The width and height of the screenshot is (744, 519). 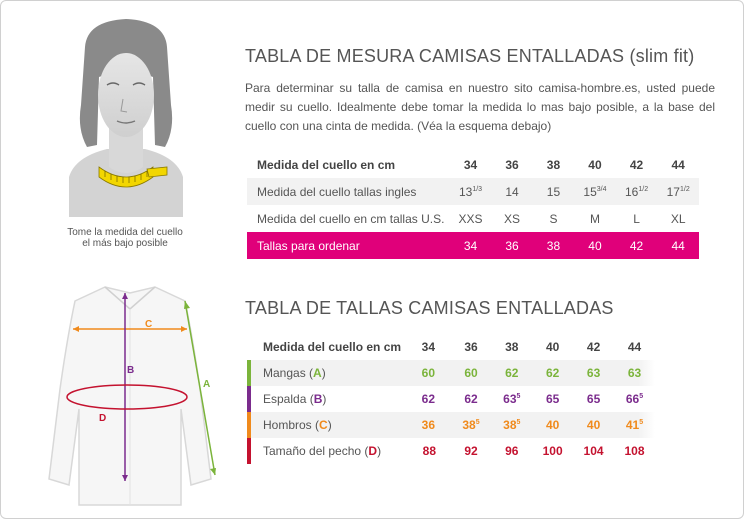 What do you see at coordinates (470, 191) in the screenshot?
I see `cell: 131/3` at bounding box center [470, 191].